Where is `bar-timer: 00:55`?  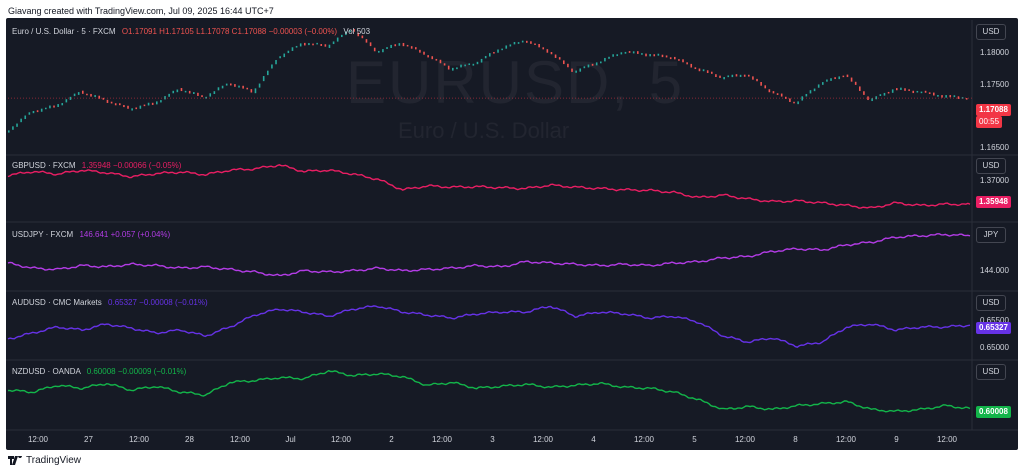
bar-timer: 00:55 is located at coordinates (989, 122).